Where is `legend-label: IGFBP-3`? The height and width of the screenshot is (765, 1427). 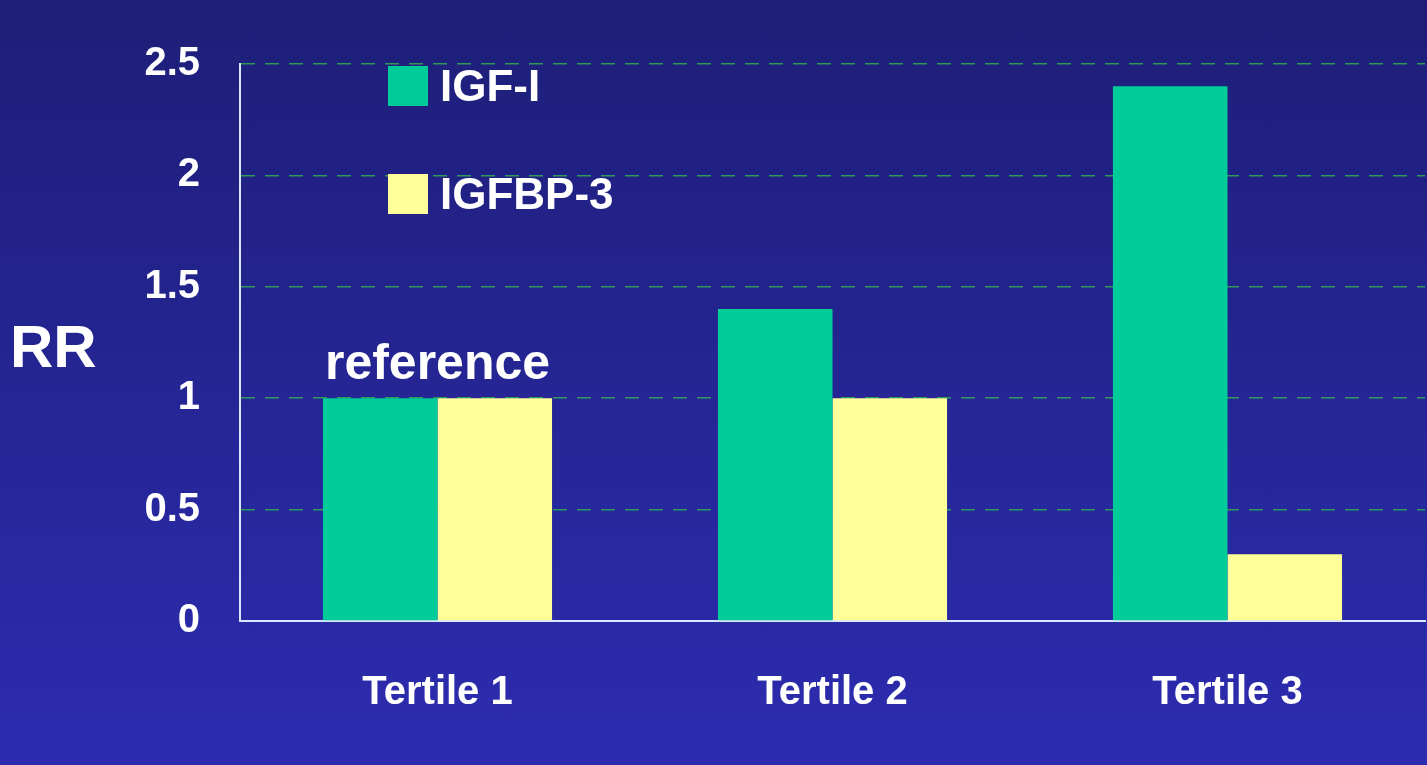
legend-label: IGFBP-3 is located at coordinates (527, 194).